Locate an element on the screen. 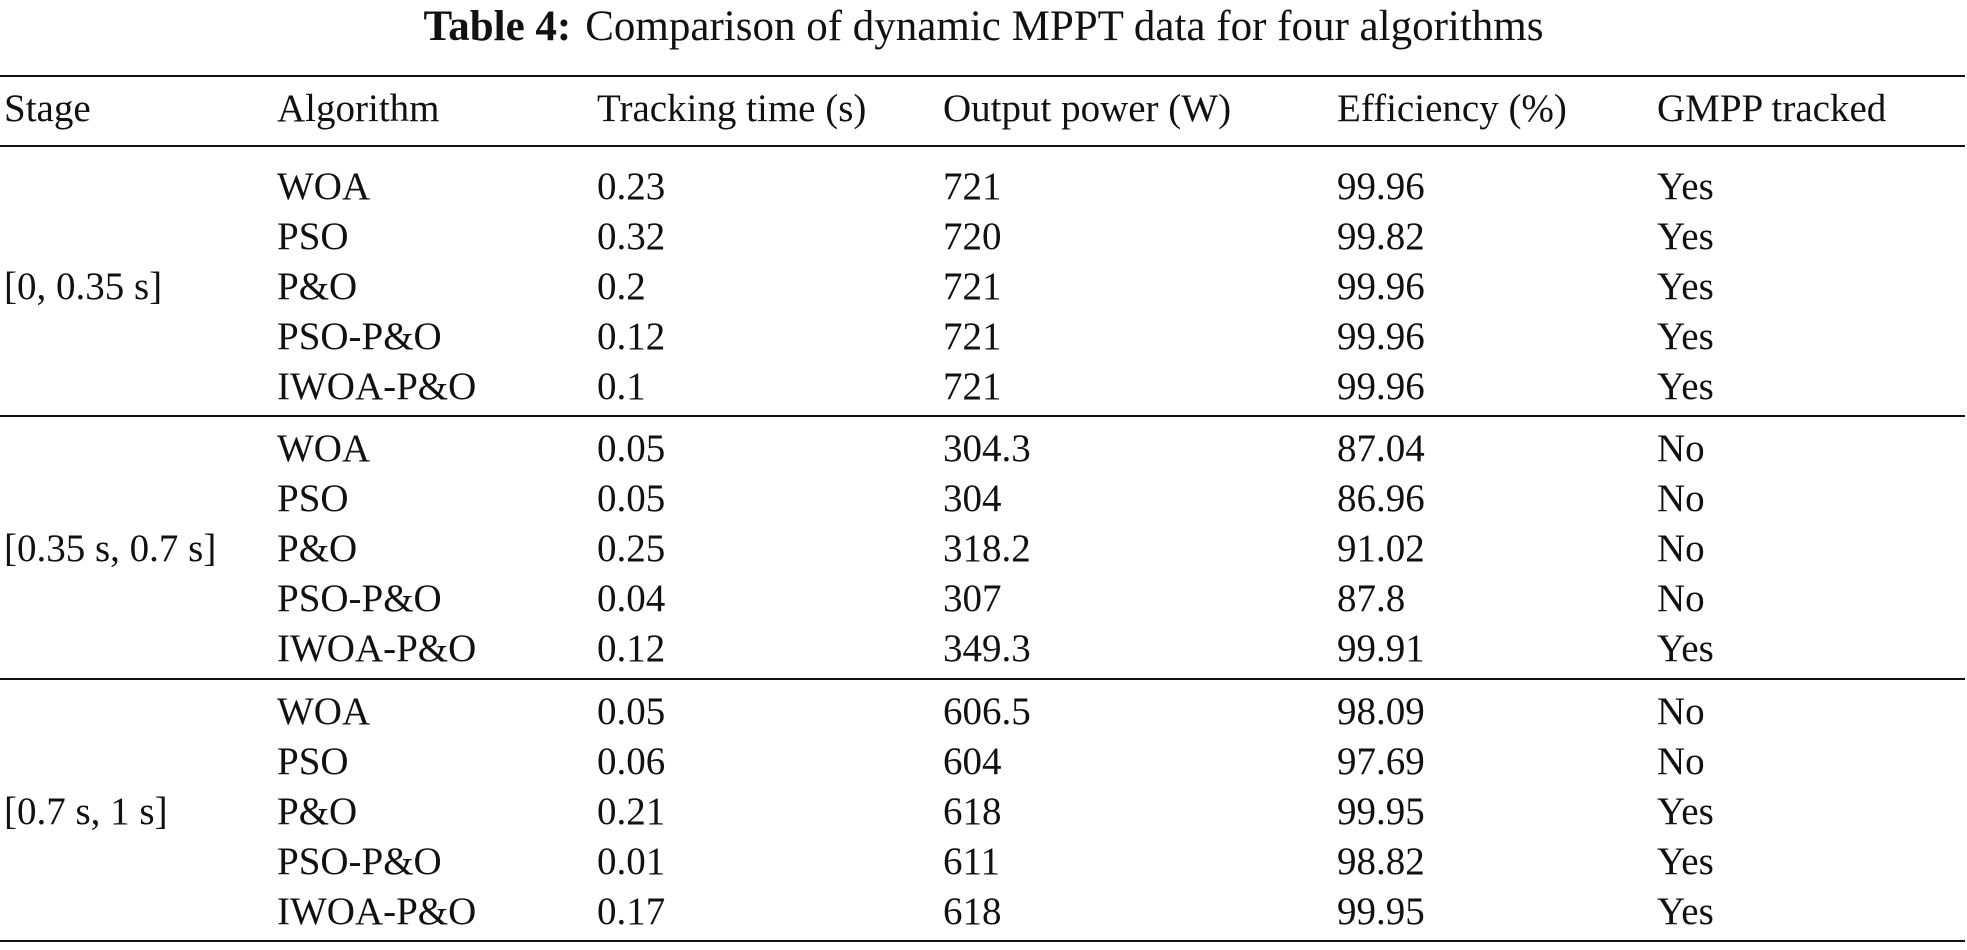 This screenshot has height=950, width=1967. table-cell-tracking-time: 0.1 is located at coordinates (621, 386).